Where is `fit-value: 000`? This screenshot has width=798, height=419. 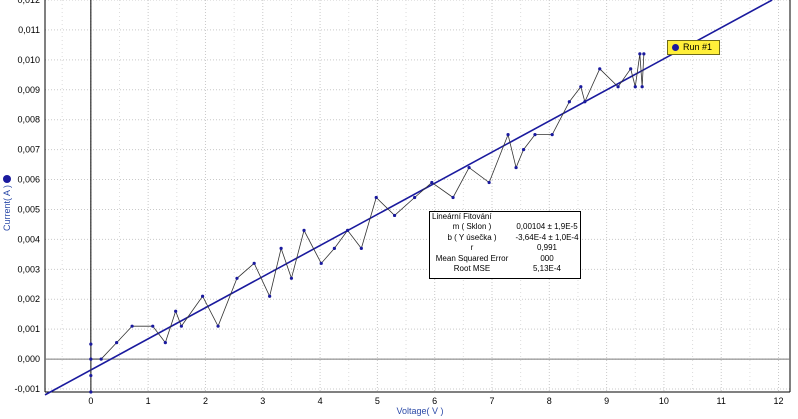
fit-value: 000 is located at coordinates (547, 258).